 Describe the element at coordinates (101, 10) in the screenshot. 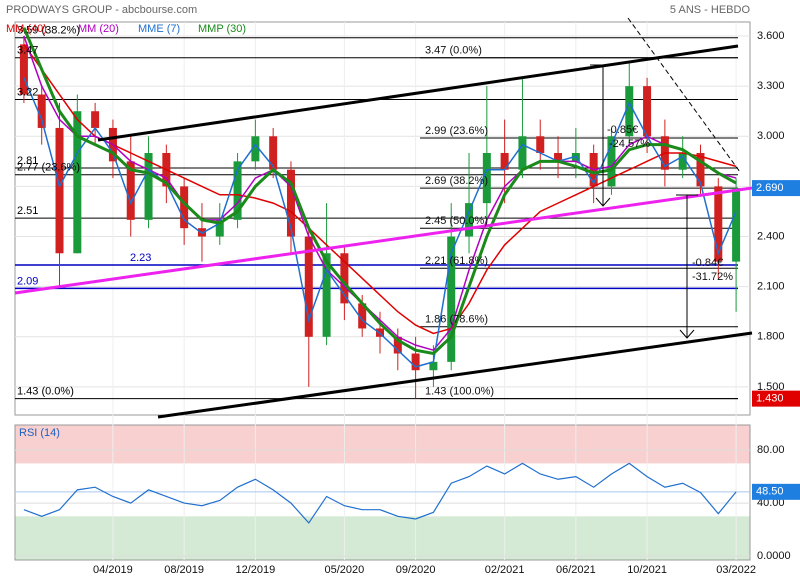

I see `title: PRODWAYS GROUP - abcbourse.com` at that location.